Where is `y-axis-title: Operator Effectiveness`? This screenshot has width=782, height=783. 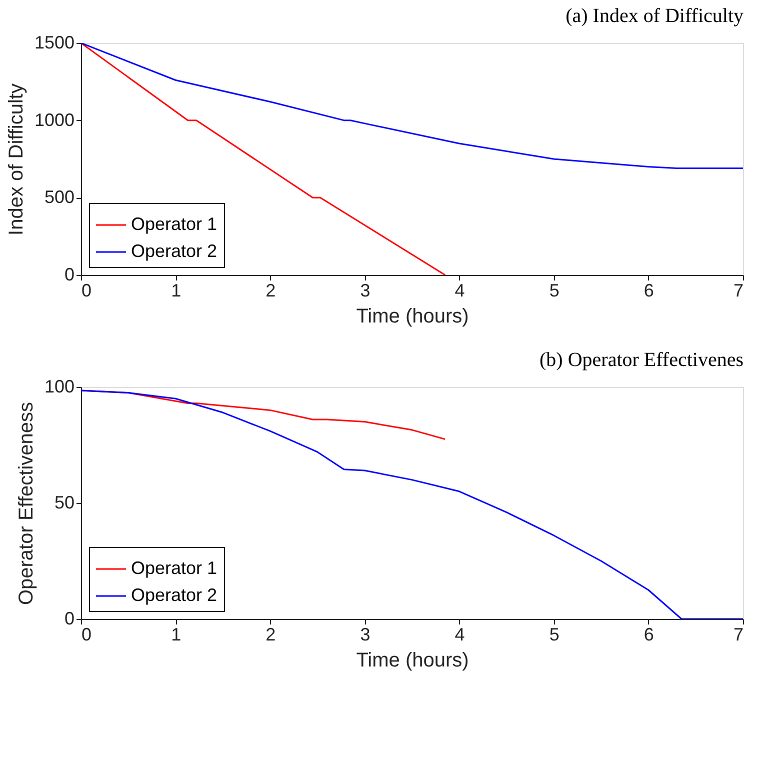
y-axis-title: Operator Effectiveness is located at coordinates (26, 504).